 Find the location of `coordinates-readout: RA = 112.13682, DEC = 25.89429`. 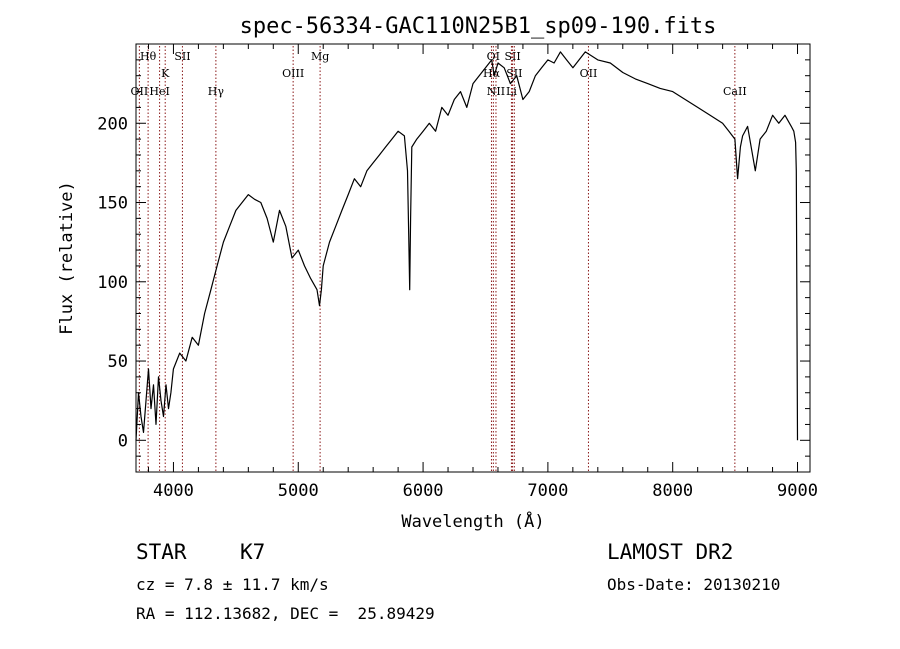

coordinates-readout: RA = 112.13682, DEC = 25.89429 is located at coordinates (285, 613).